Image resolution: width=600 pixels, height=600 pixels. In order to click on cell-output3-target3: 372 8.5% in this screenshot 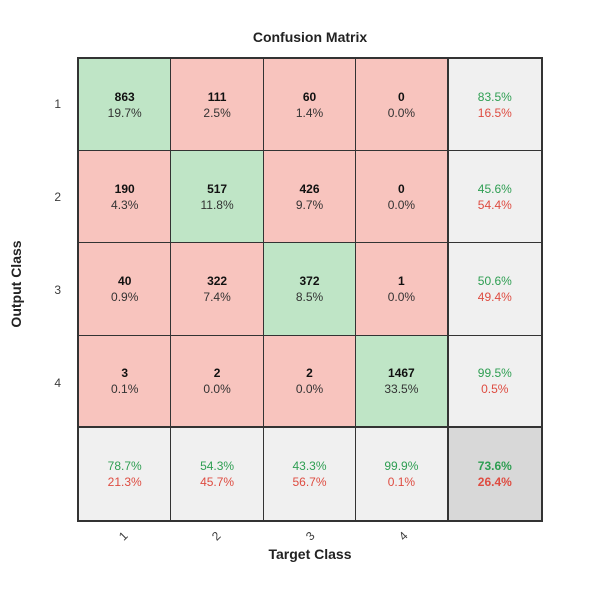, I will do `click(310, 289)`.